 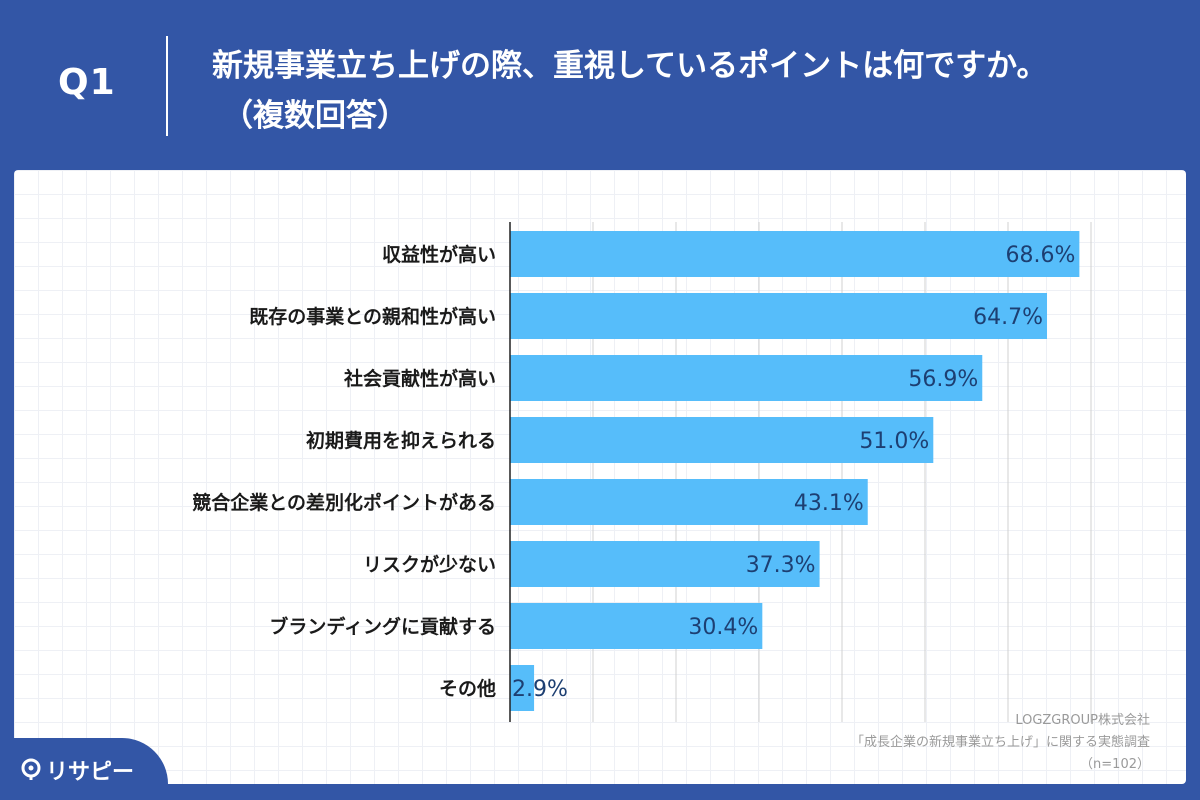 I want to click on source-survey: 「成長企業の新規事業立ち上げ」に関する実態調査, so click(x=1000, y=742).